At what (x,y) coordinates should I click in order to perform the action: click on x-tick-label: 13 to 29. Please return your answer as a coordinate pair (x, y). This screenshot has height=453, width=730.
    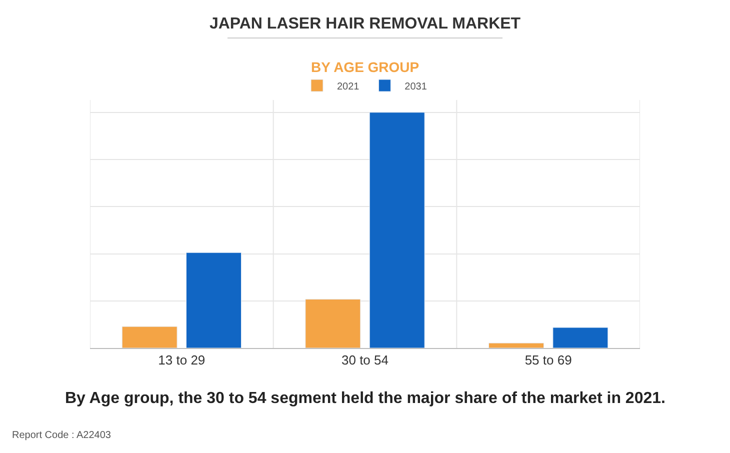
    Looking at the image, I should click on (182, 360).